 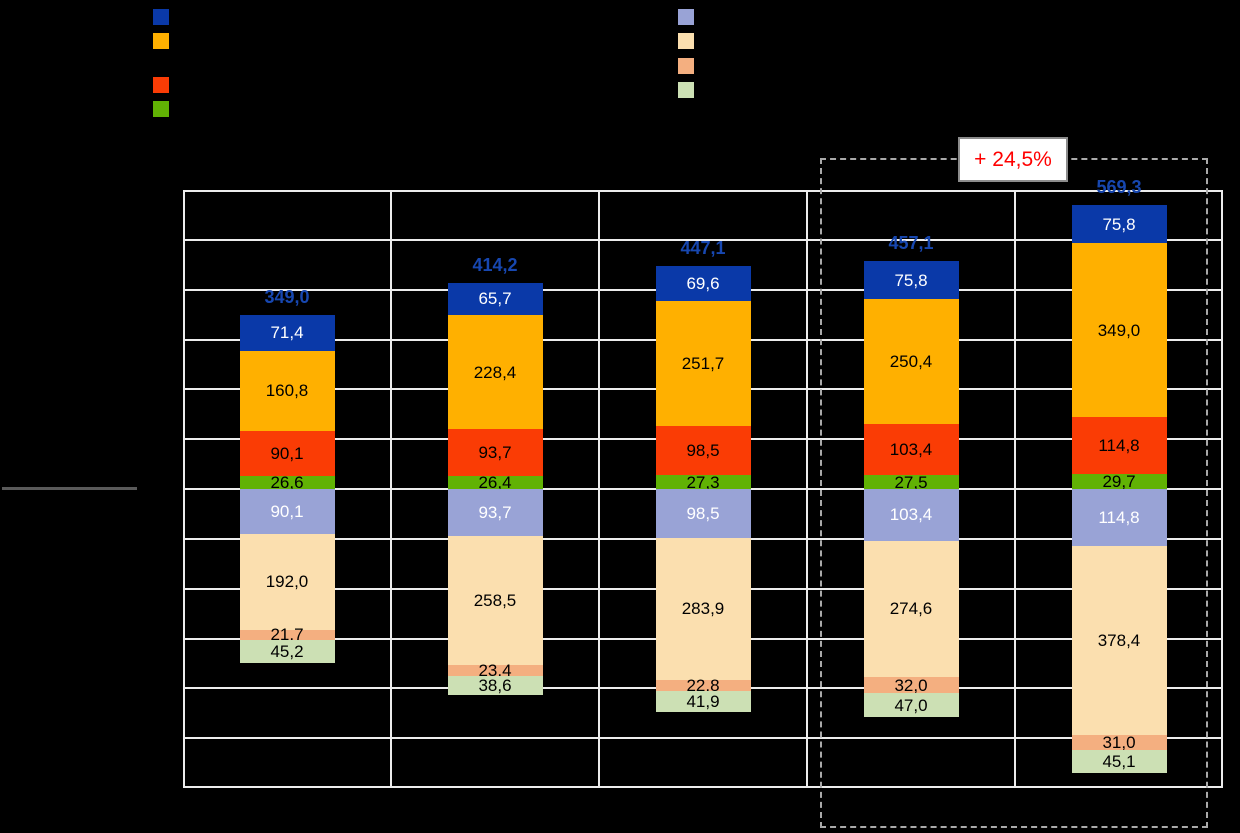 I want to click on bar-segment-red-orange: 93,7, so click(x=495, y=452).